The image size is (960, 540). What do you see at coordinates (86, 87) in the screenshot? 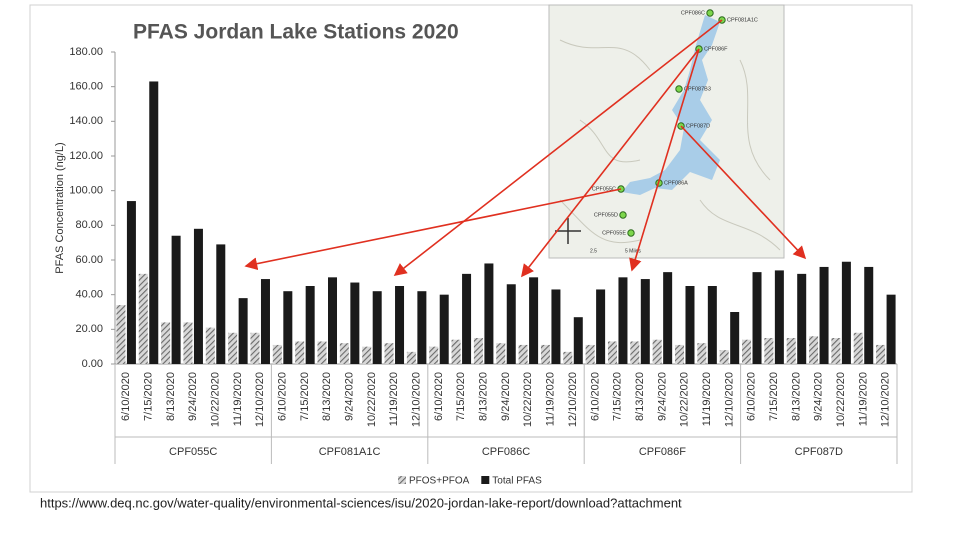
I see `y-tick-label: 160.00` at bounding box center [86, 87].